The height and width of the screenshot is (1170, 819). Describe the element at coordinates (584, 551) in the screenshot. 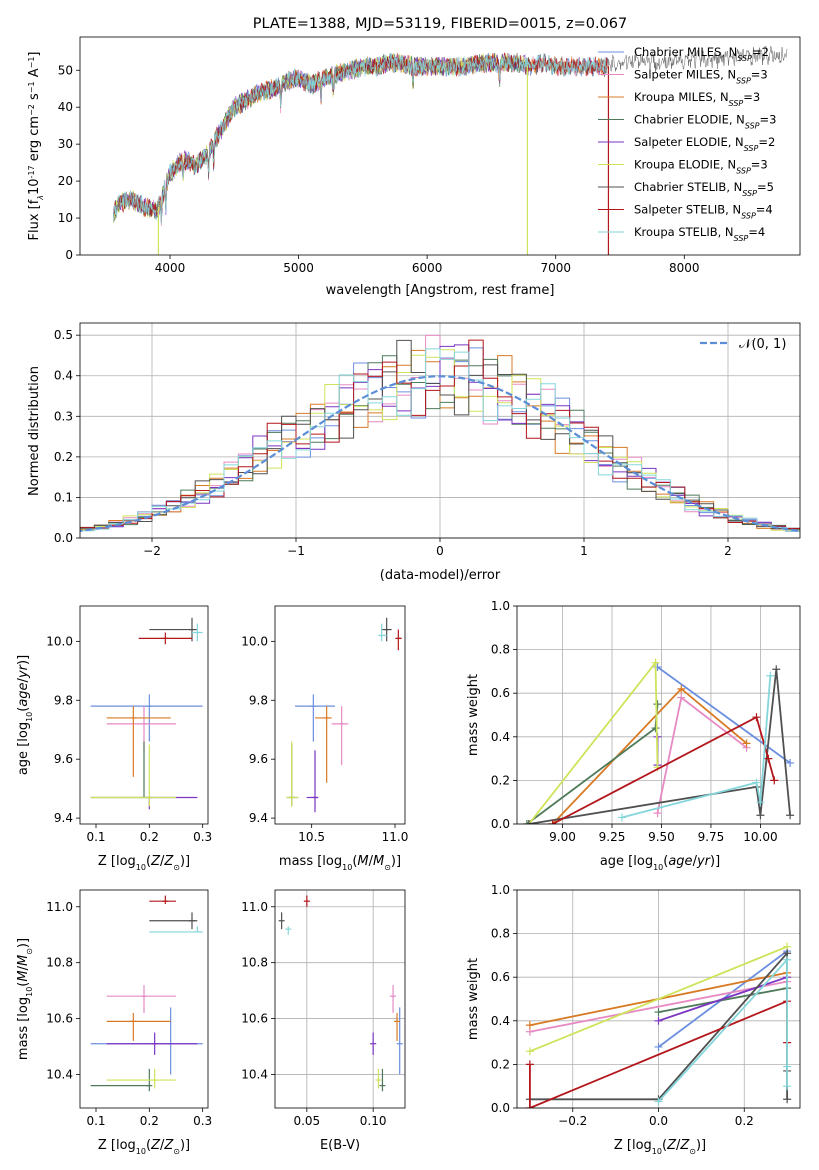

I see `x-tick-label: 1` at that location.